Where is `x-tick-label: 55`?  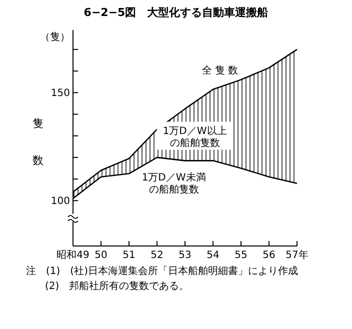 x-tick-label: 55 is located at coordinates (241, 255).